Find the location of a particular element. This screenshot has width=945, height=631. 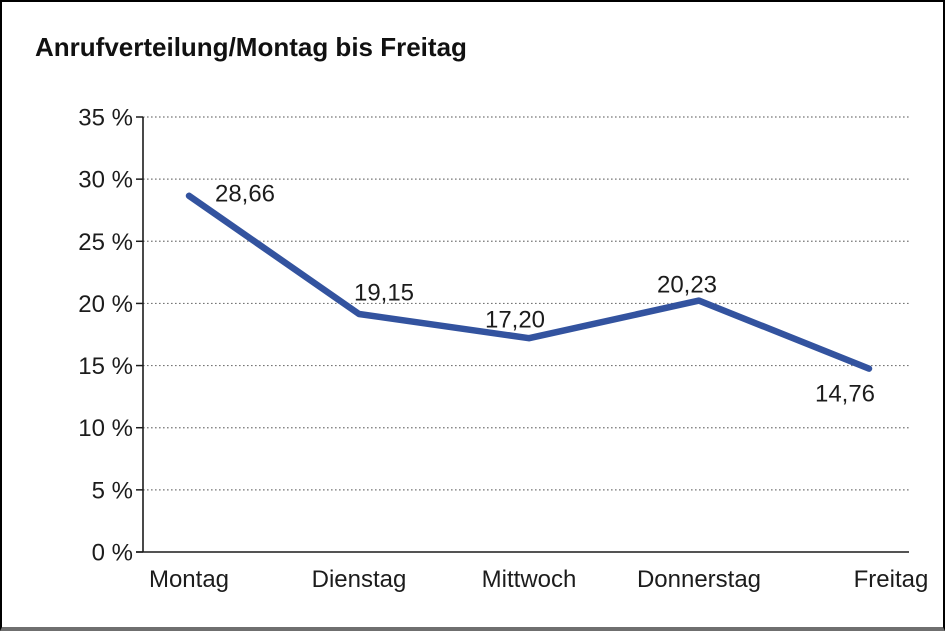

chart-title: Anrufverteilung/Montag bis Freitag is located at coordinates (251, 47).